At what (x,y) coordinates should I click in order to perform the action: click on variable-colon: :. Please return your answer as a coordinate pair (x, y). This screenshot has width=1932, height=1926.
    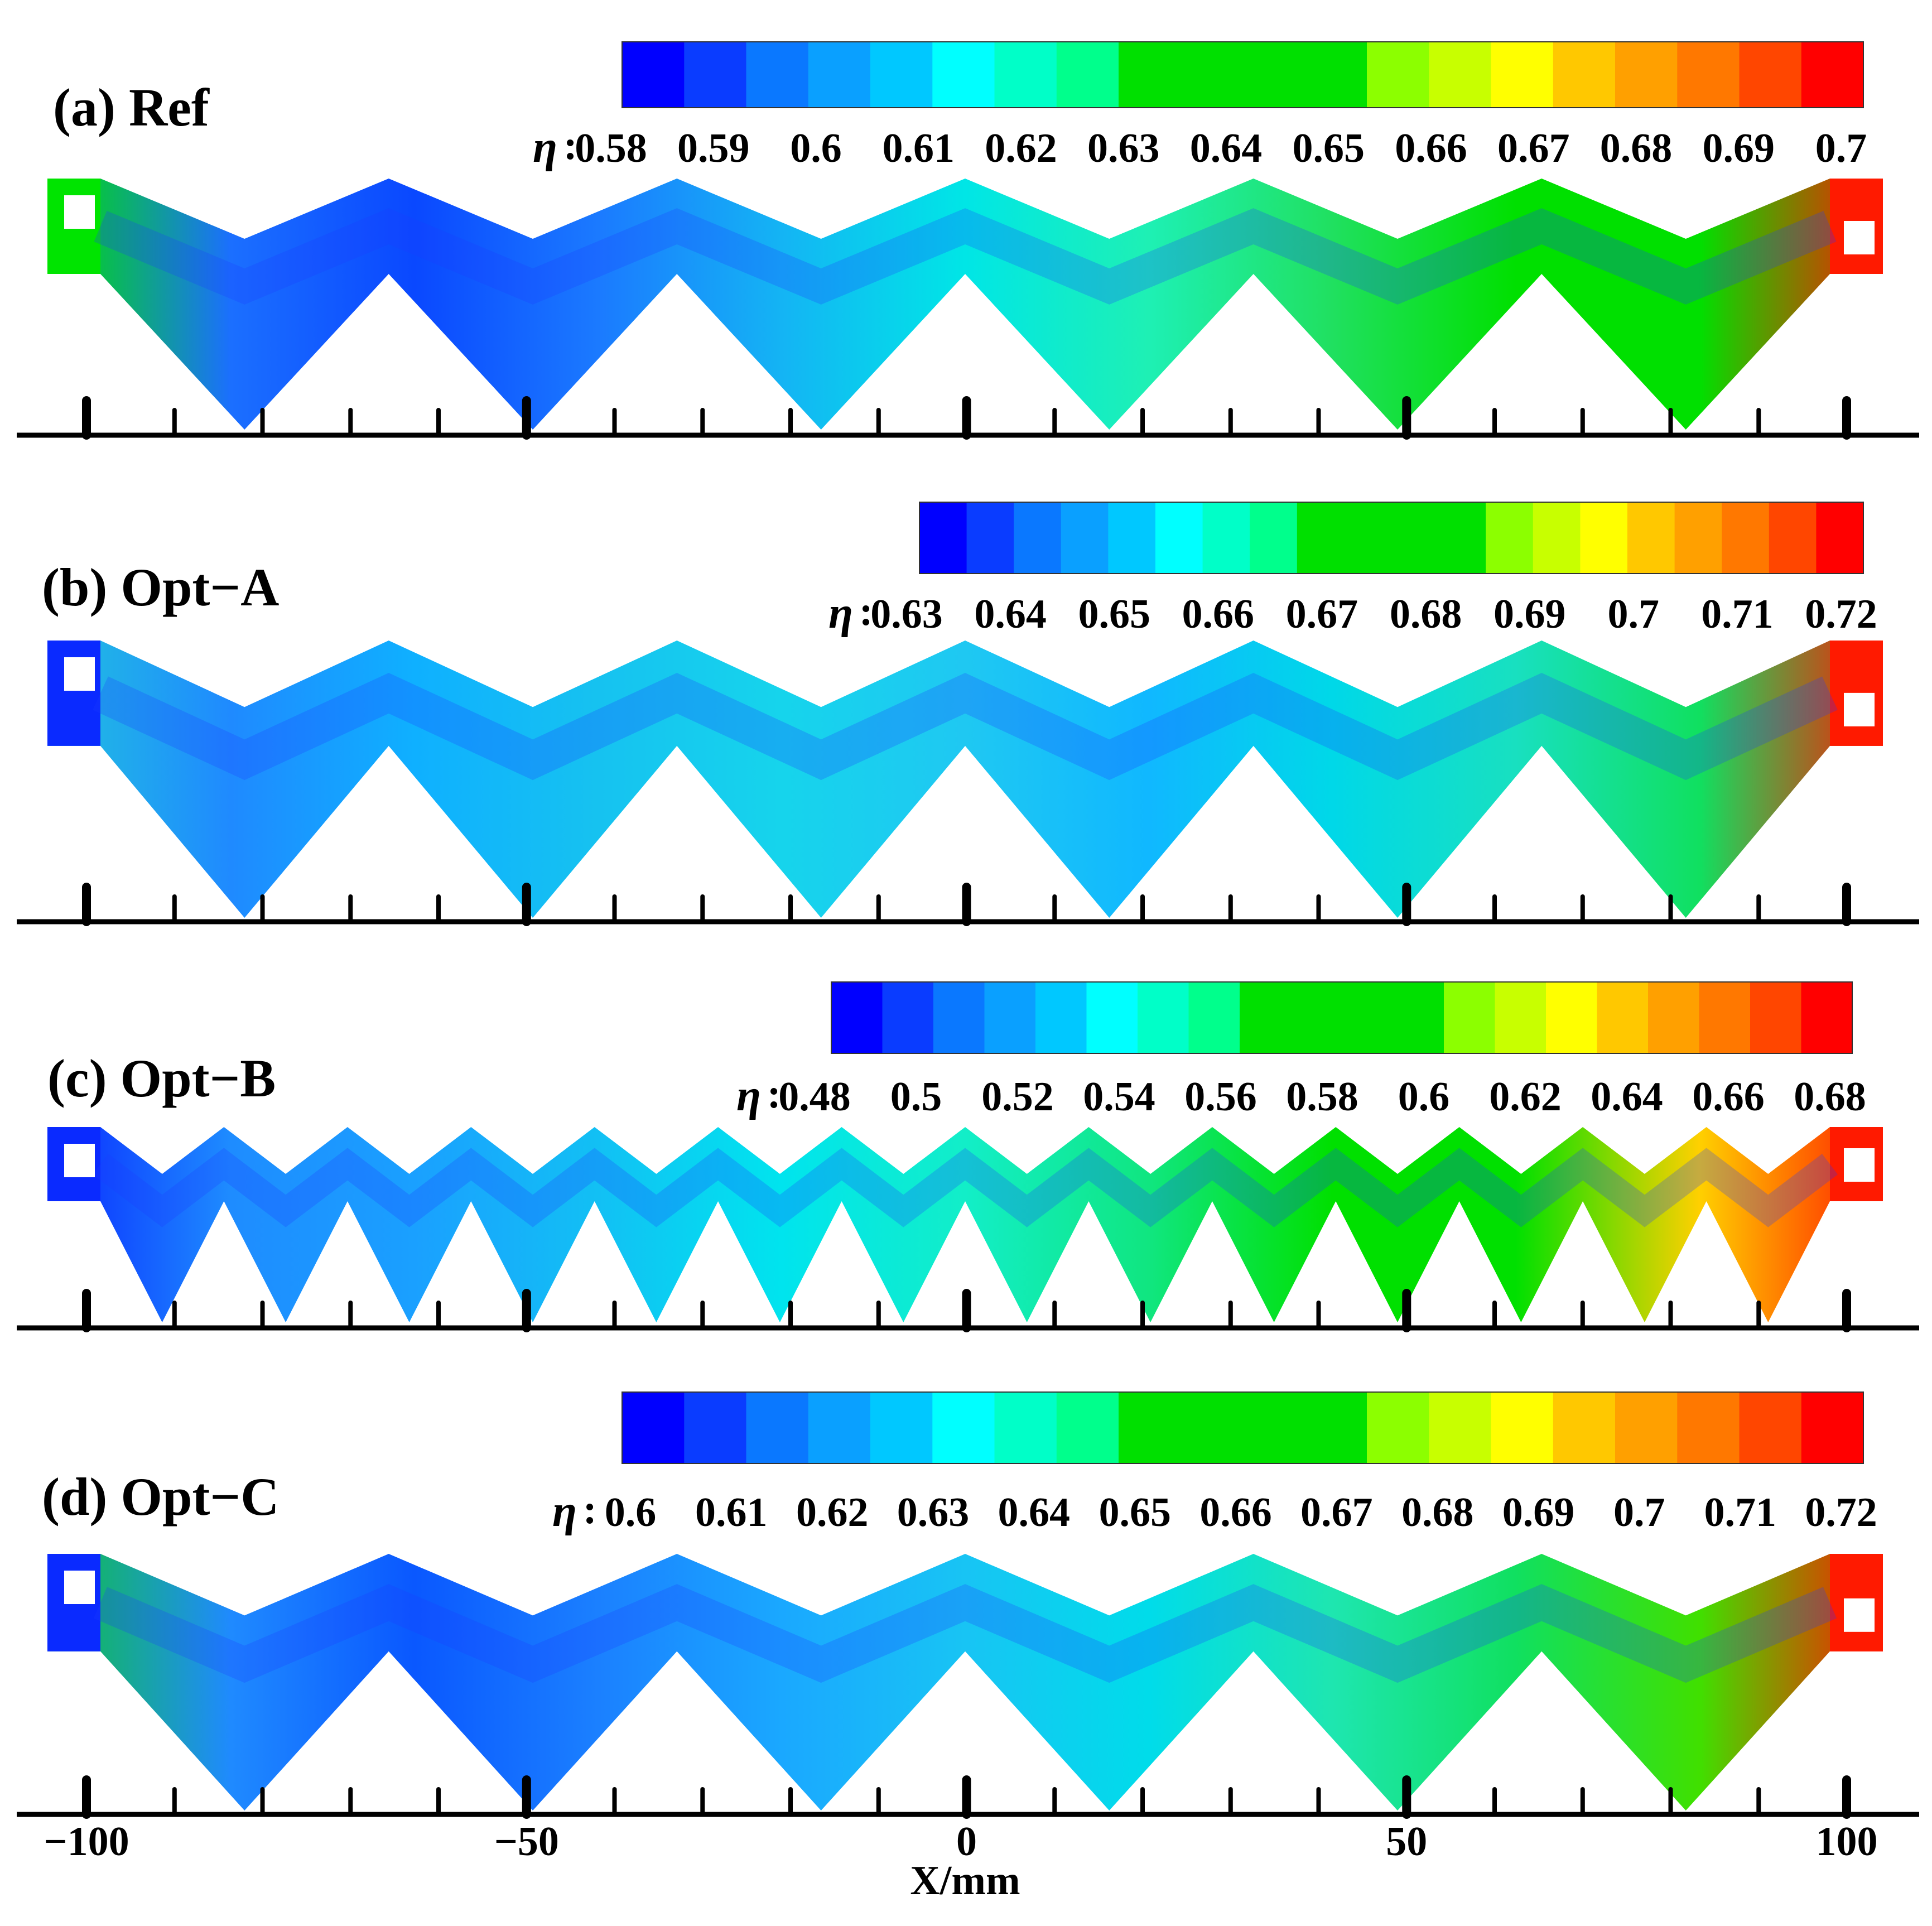
    Looking at the image, I should click on (590, 1510).